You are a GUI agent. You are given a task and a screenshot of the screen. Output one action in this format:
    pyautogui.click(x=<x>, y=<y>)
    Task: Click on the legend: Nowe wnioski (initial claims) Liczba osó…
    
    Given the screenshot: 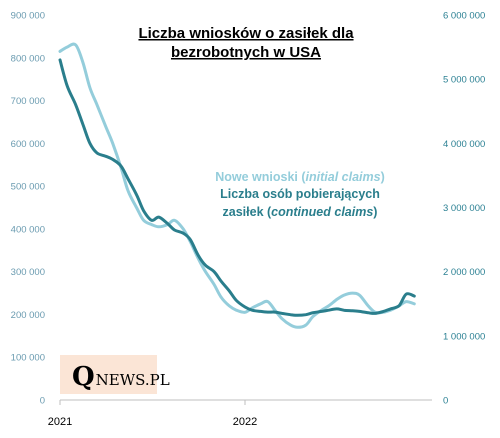 What is the action you would take?
    pyautogui.click(x=300, y=194)
    